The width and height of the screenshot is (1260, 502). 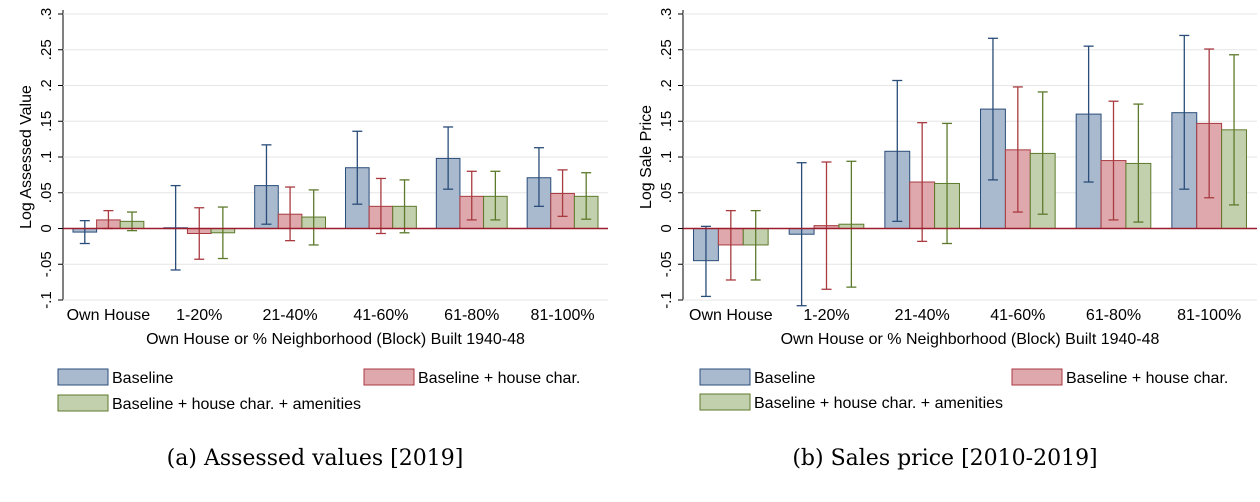 I want to click on chart-a-x-tick-label: 1-20%, so click(x=199, y=315).